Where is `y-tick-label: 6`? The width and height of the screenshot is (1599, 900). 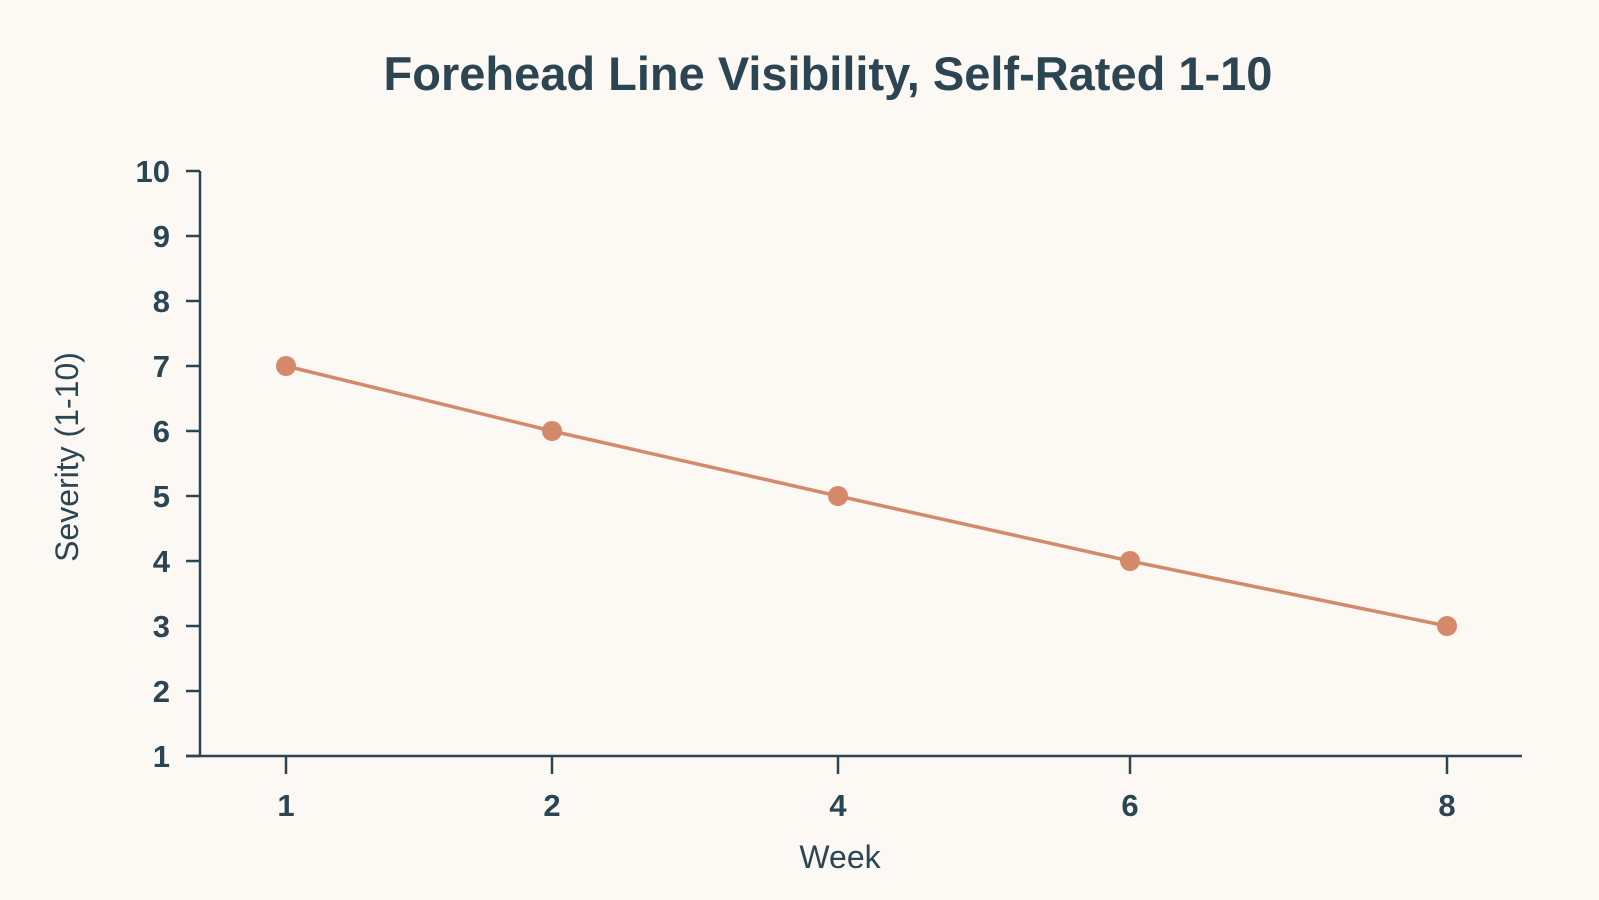 y-tick-label: 6 is located at coordinates (161, 431).